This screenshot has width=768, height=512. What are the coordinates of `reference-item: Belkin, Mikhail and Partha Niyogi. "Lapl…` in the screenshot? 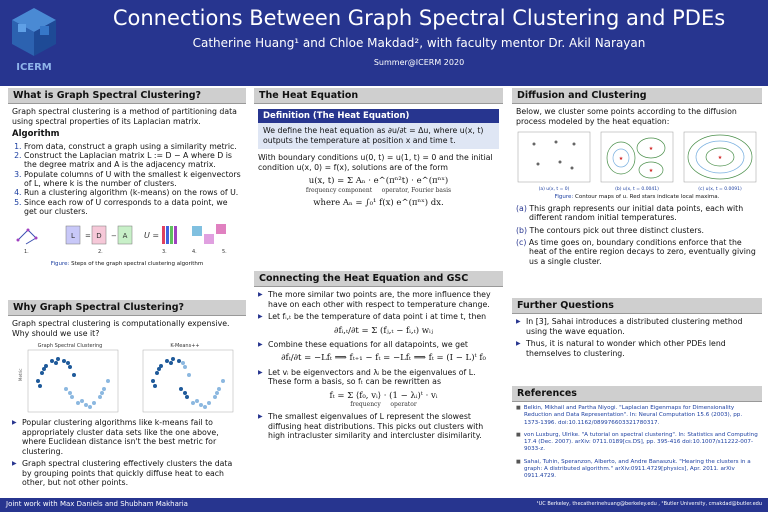 It's located at (637, 416).